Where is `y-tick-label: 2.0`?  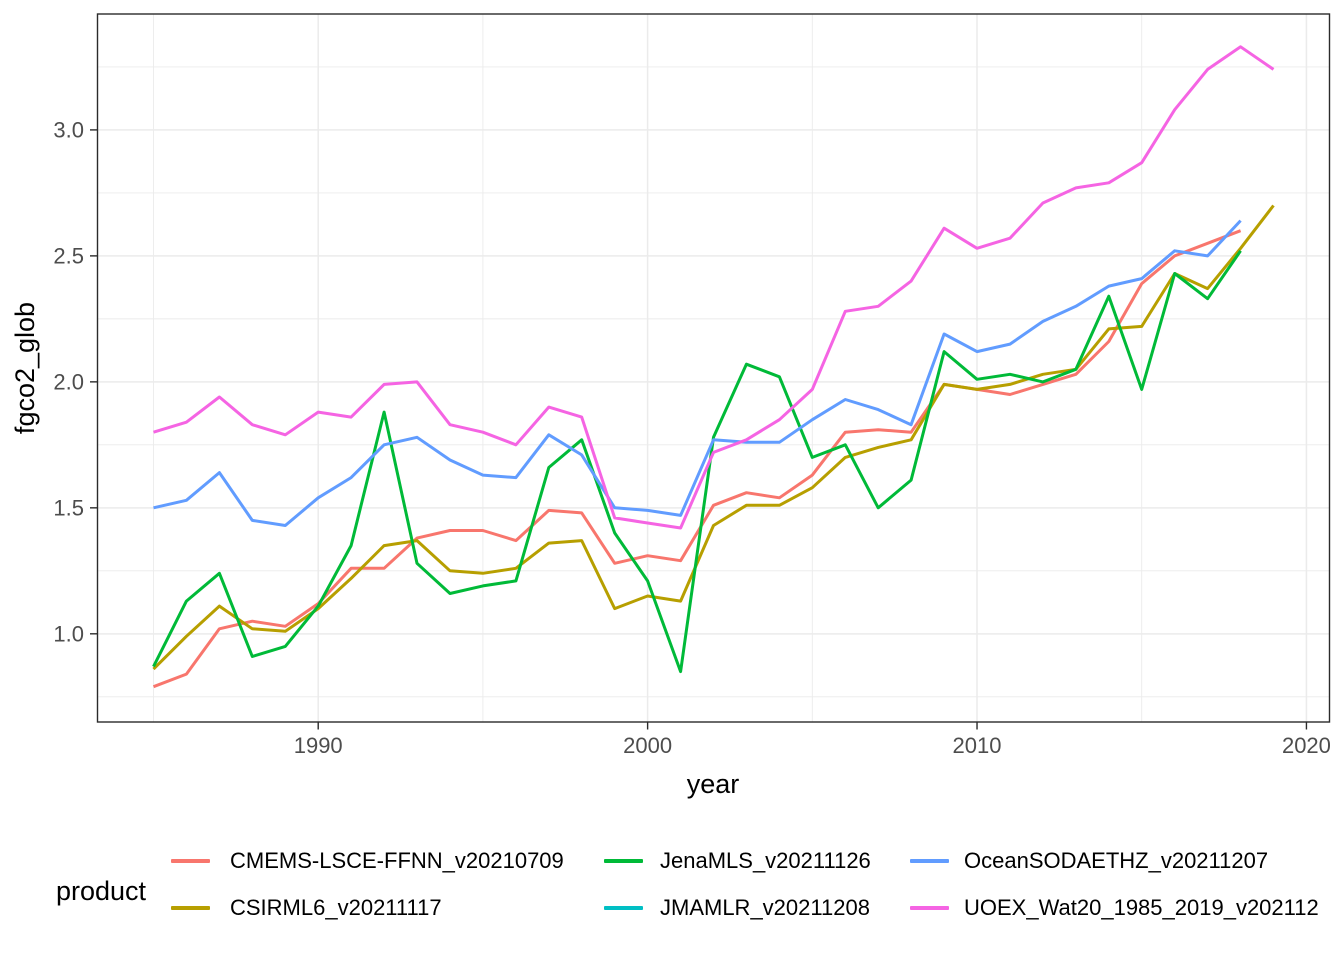
y-tick-label: 2.0 is located at coordinates (68, 382).